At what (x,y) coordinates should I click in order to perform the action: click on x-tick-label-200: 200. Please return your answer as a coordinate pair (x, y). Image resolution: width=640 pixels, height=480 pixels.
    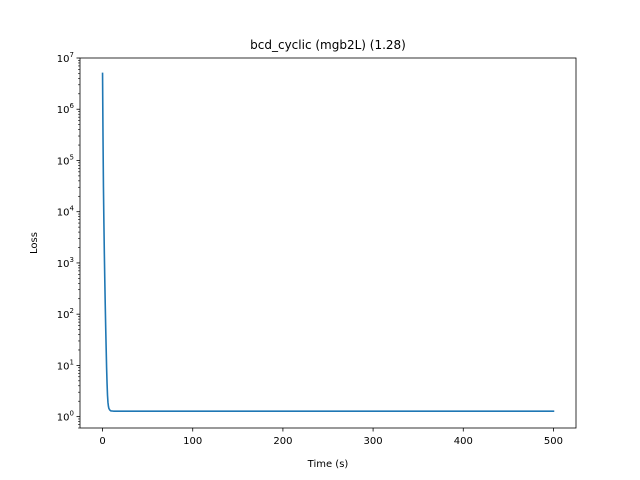
    Looking at the image, I should click on (282, 441).